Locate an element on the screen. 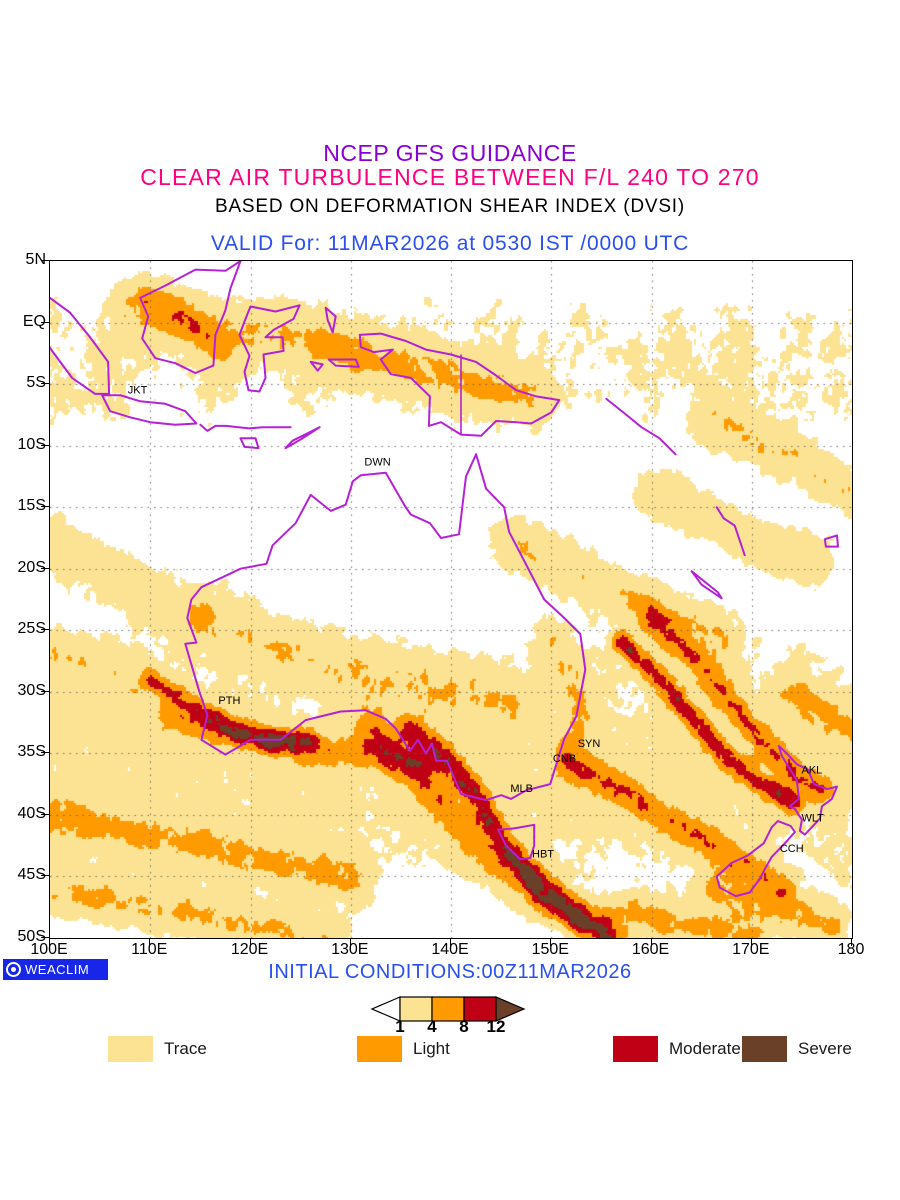 The image size is (900, 1200). city-label: SYN is located at coordinates (589, 744).